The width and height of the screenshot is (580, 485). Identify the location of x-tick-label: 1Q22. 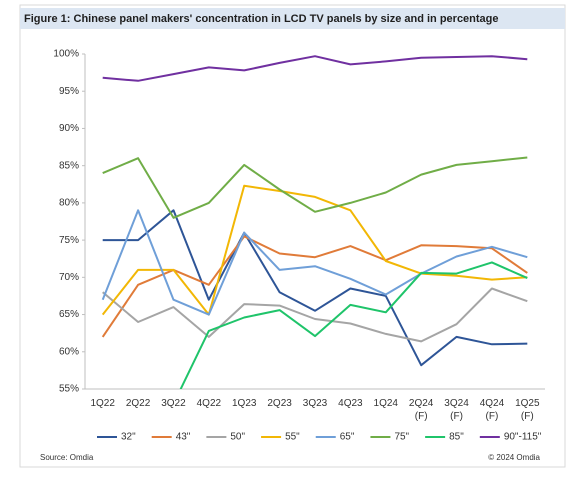
(102, 403).